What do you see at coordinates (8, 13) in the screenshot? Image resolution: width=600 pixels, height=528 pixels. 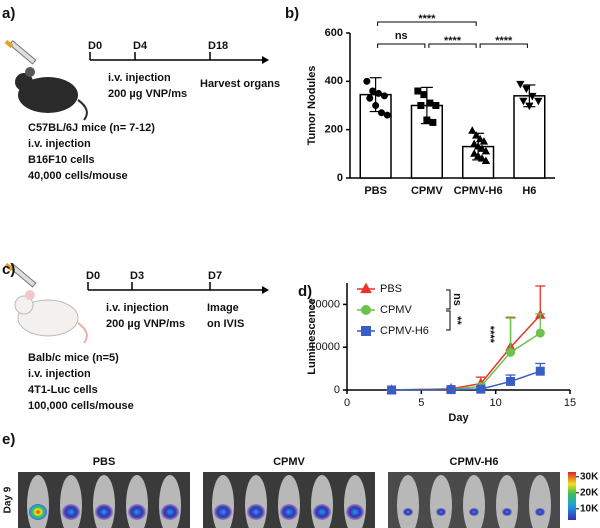 I see `panel-label: a)` at bounding box center [8, 13].